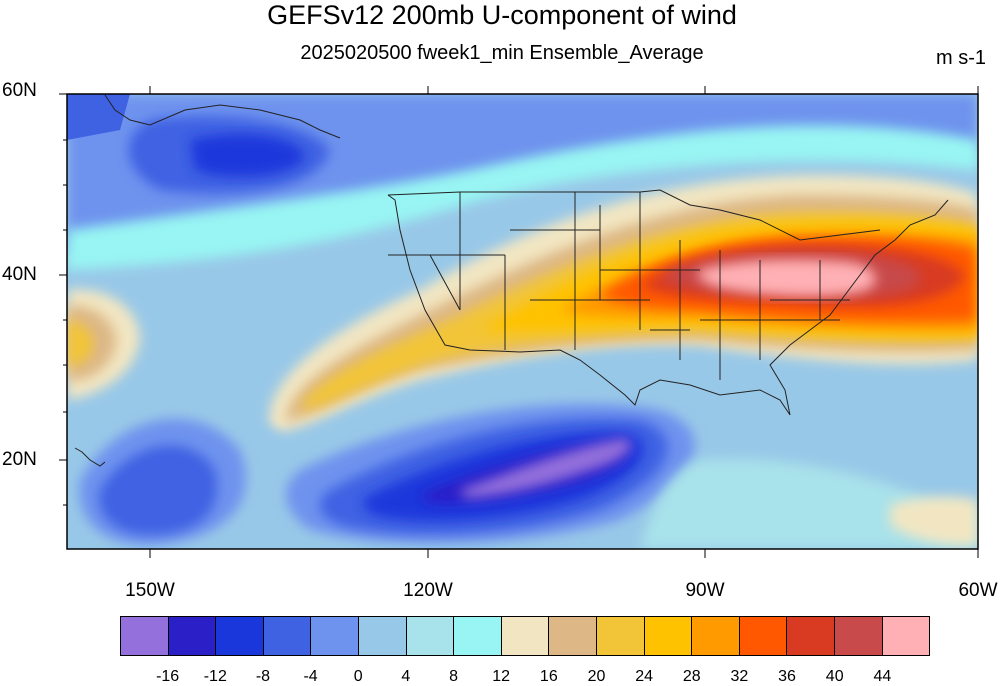 The image size is (1004, 686). What do you see at coordinates (501, 676) in the screenshot?
I see `colorbar-tick-label: 12` at bounding box center [501, 676].